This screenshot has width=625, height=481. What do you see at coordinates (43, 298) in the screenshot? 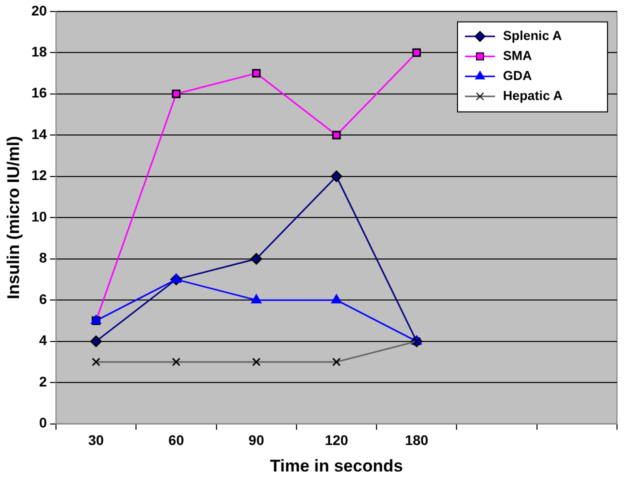
I see `y-tick-label: 6` at bounding box center [43, 298].